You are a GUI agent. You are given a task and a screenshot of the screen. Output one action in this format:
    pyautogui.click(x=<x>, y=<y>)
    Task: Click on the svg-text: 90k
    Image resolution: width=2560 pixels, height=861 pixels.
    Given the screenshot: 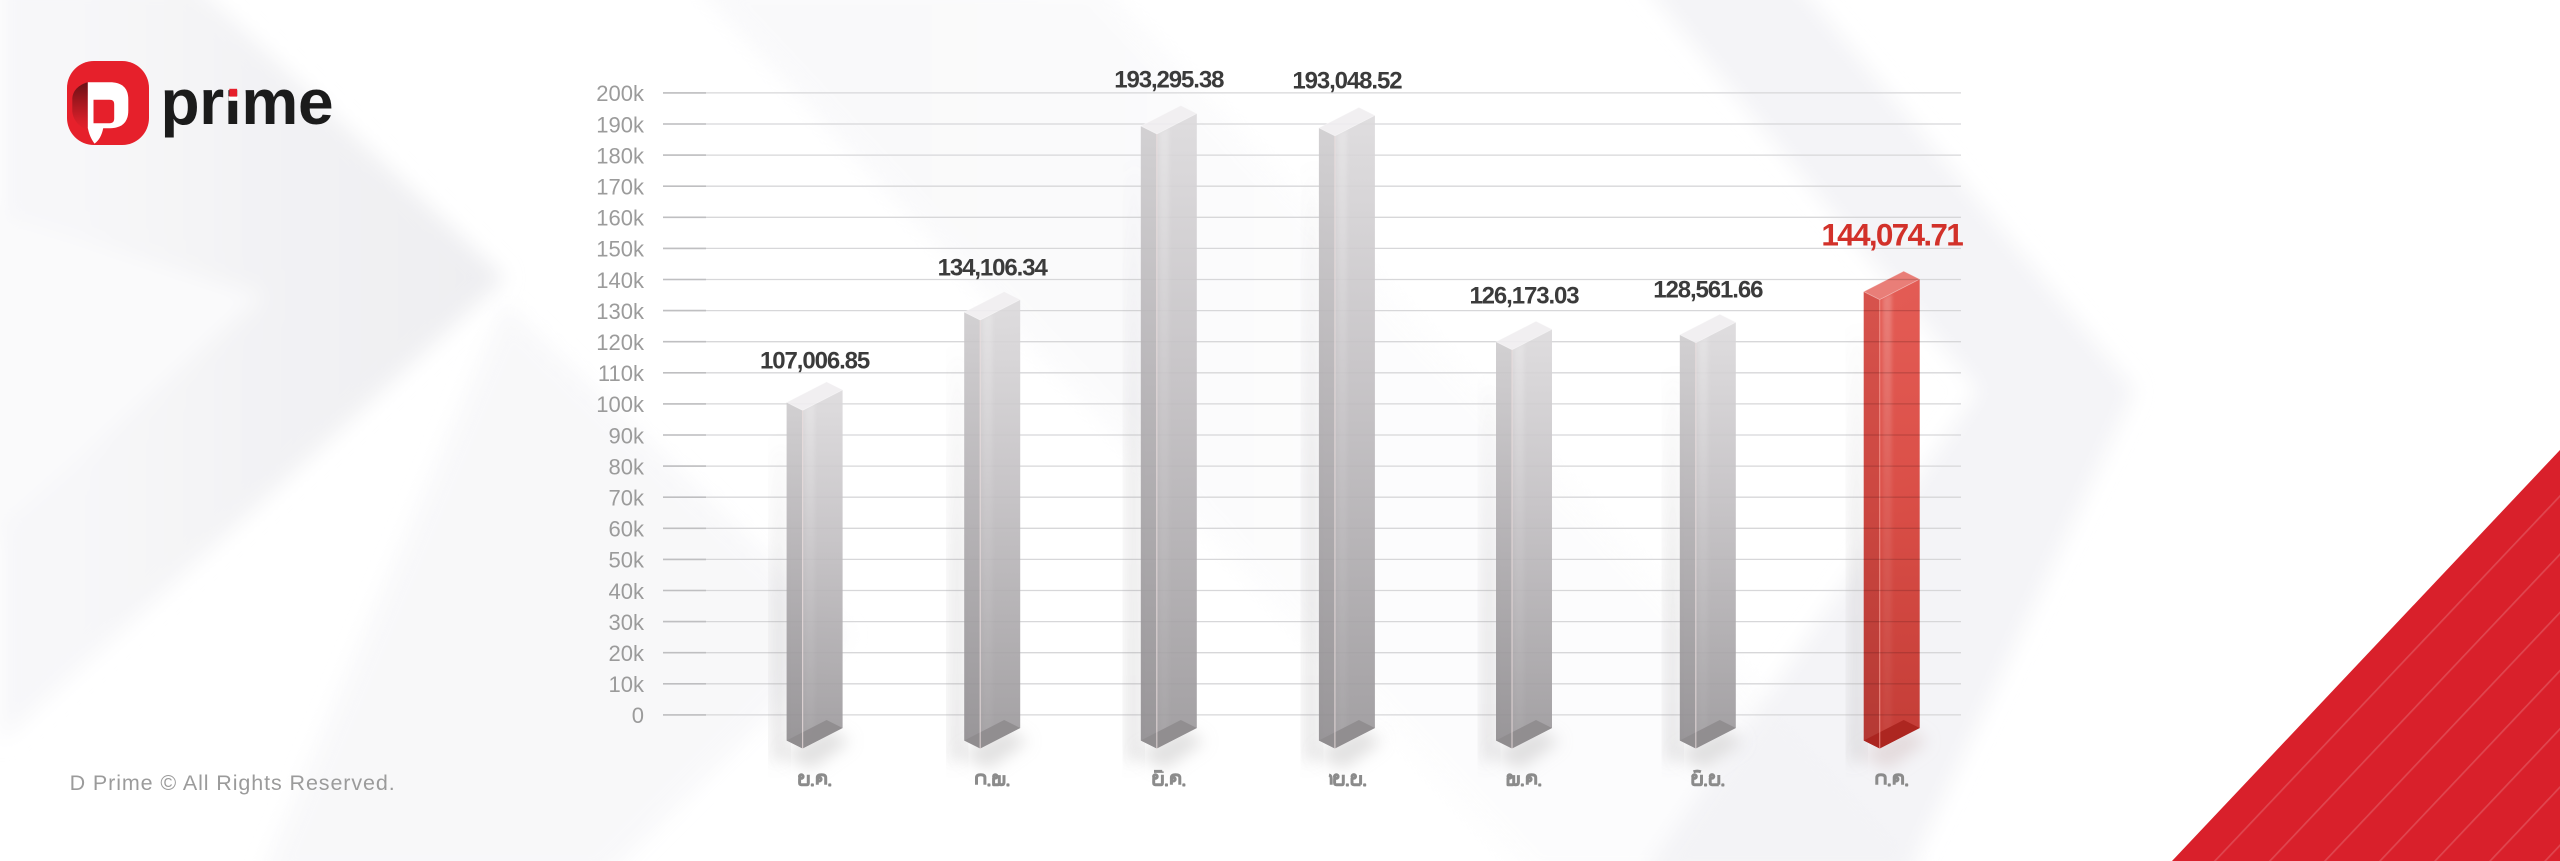 What is the action you would take?
    pyautogui.click(x=627, y=435)
    